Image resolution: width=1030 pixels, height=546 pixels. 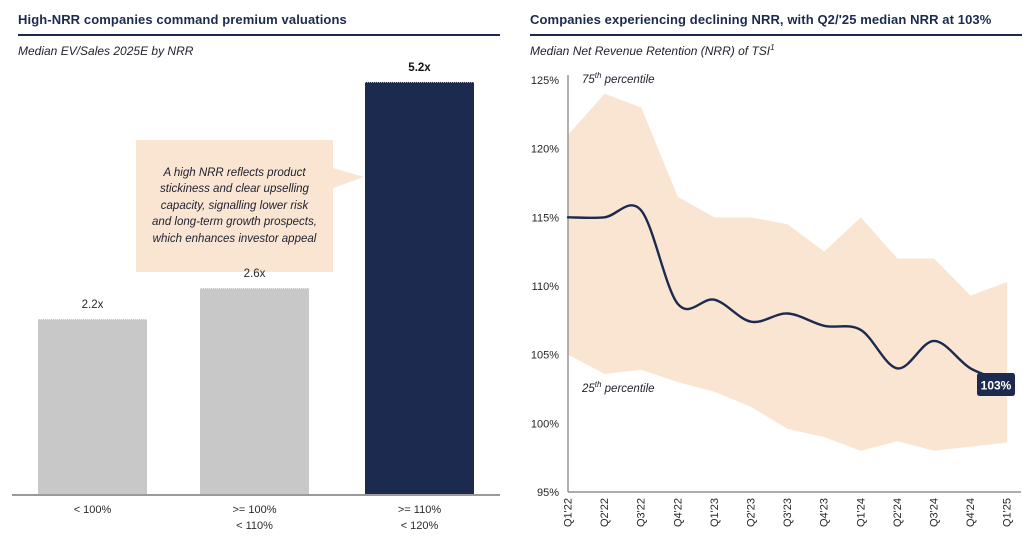 What do you see at coordinates (546, 287) in the screenshot?
I see `y-tick-label: 110%` at bounding box center [546, 287].